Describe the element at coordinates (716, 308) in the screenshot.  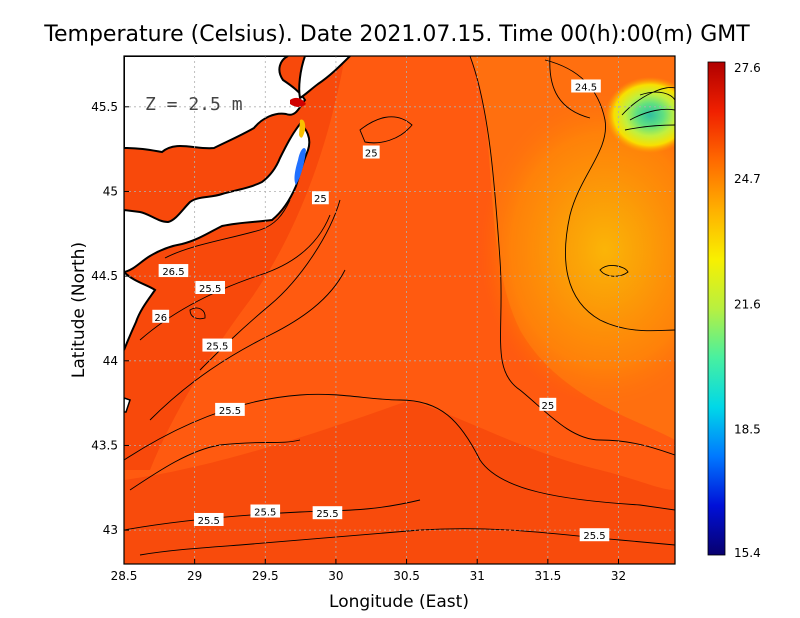
I see `colorbar` at that location.